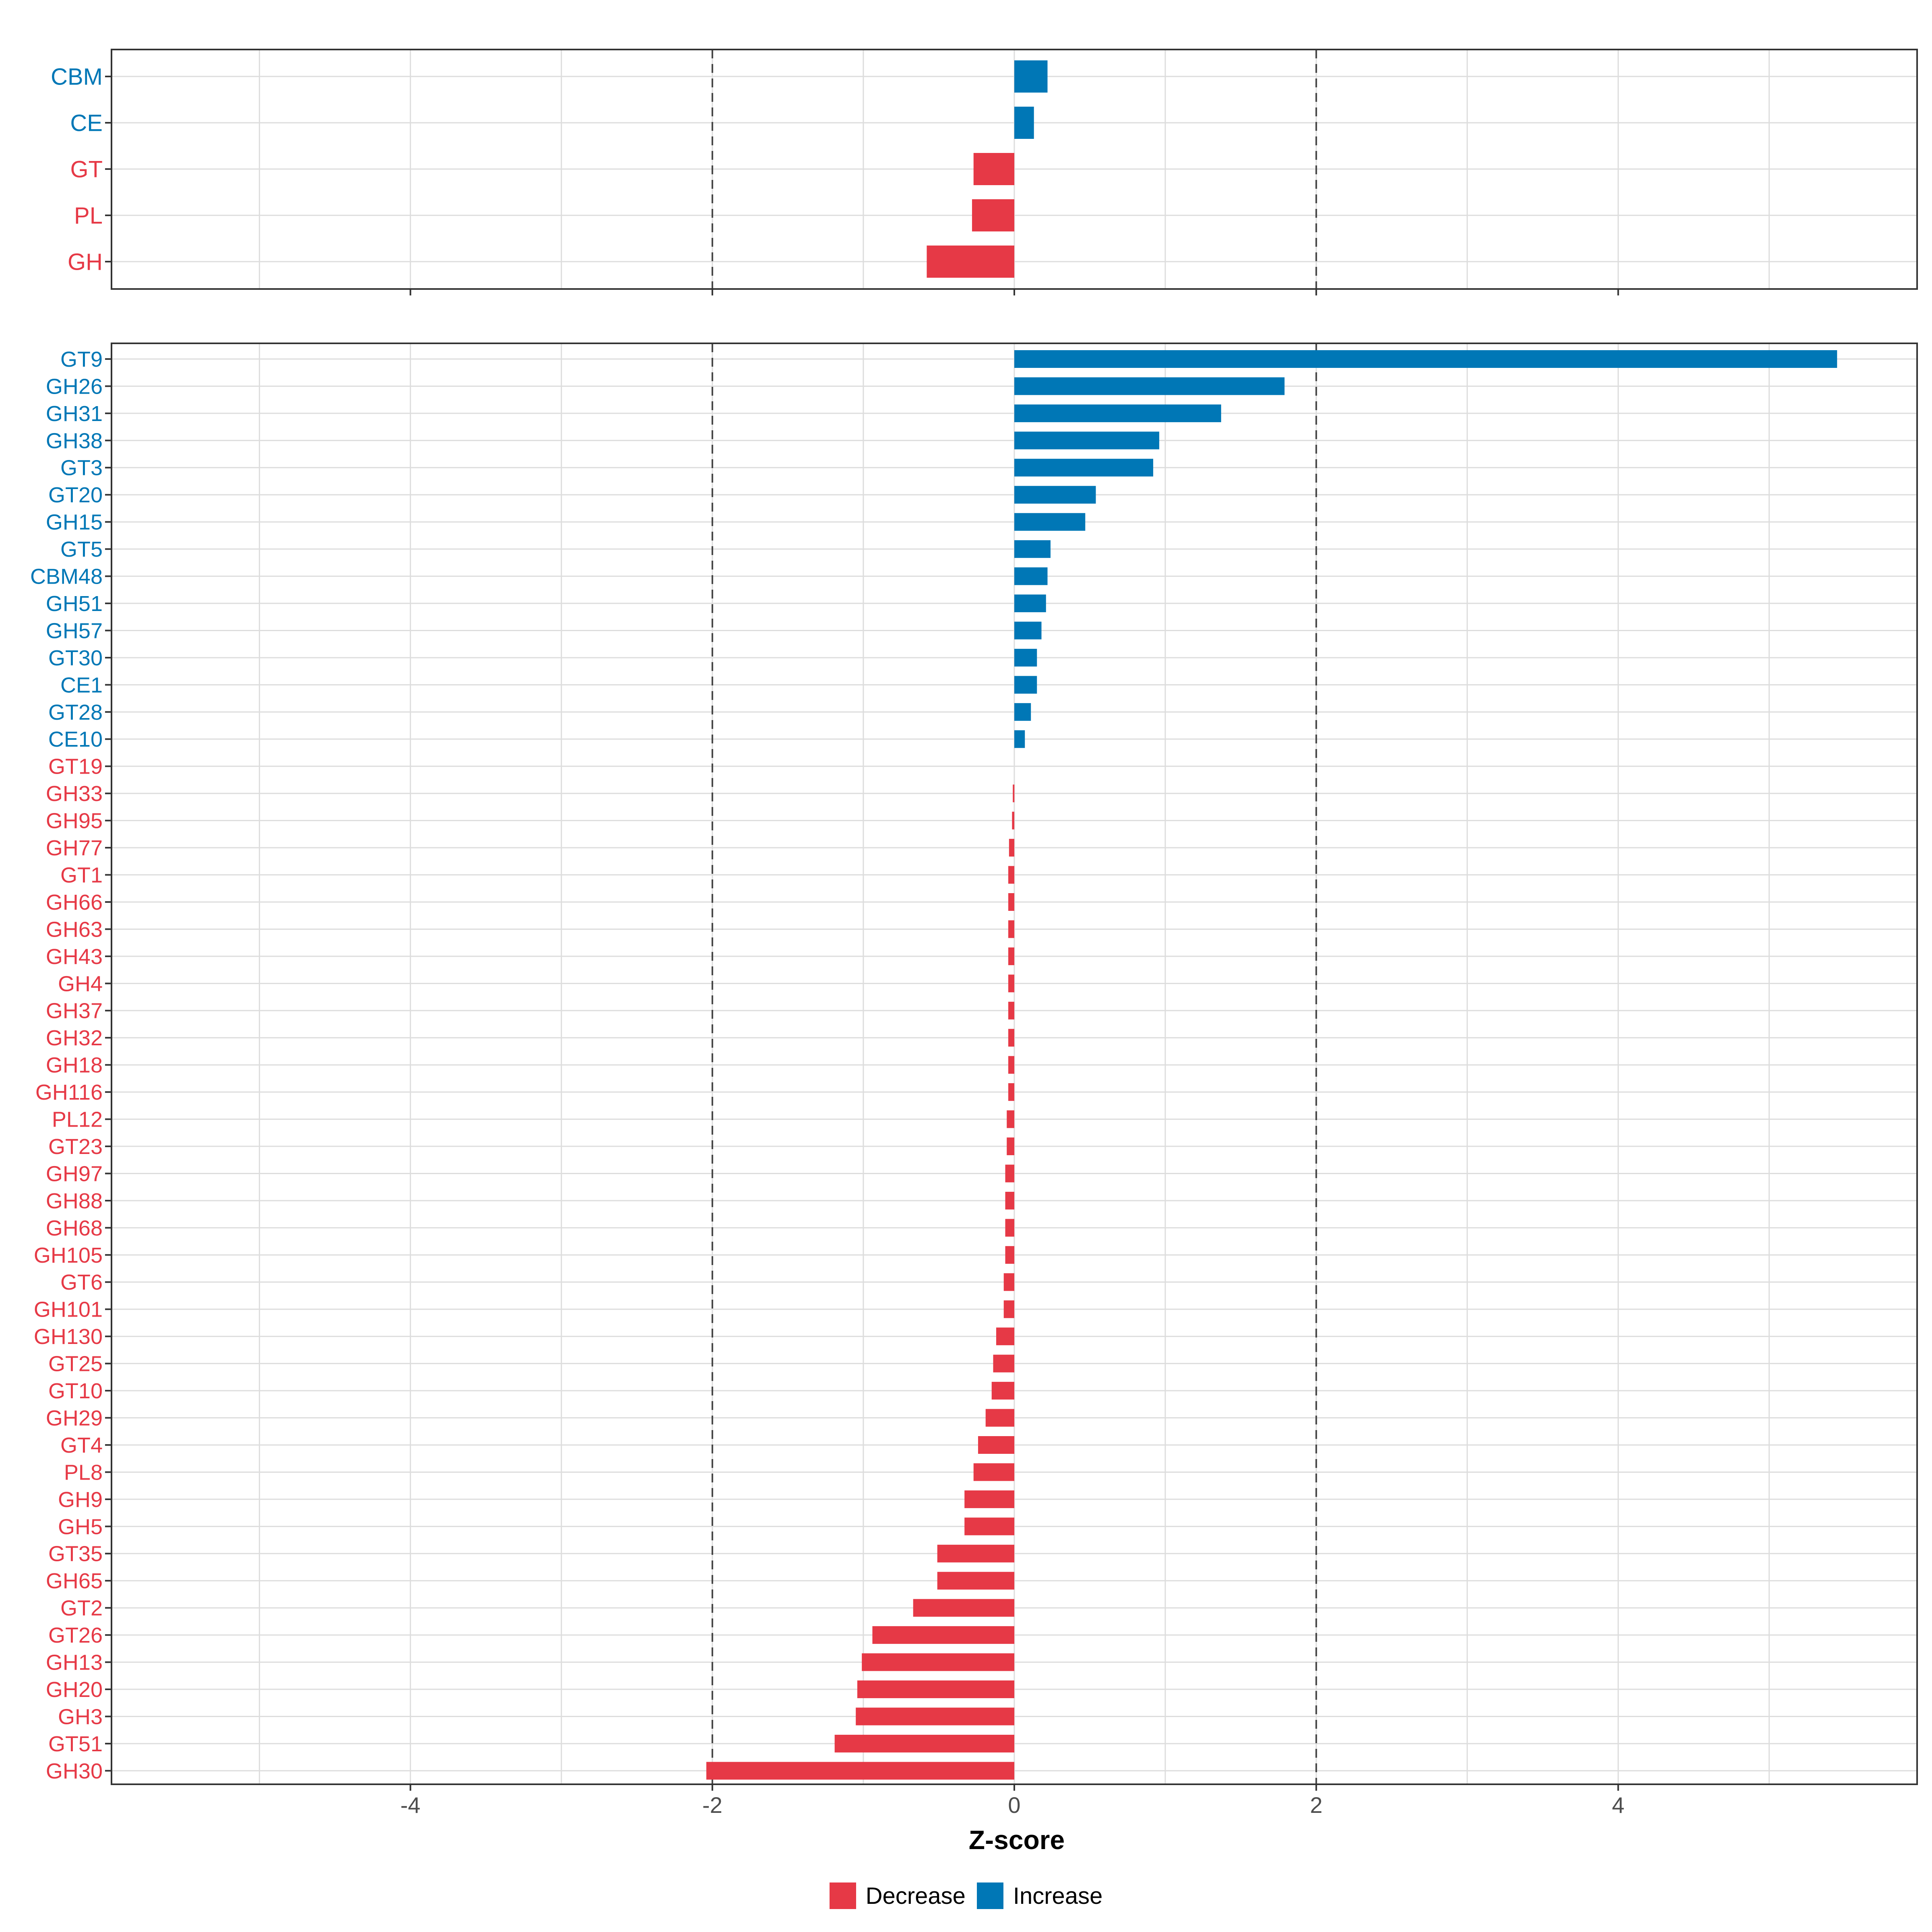  Describe the element at coordinates (975, 1553) in the screenshot. I see `bar-gt35` at that location.